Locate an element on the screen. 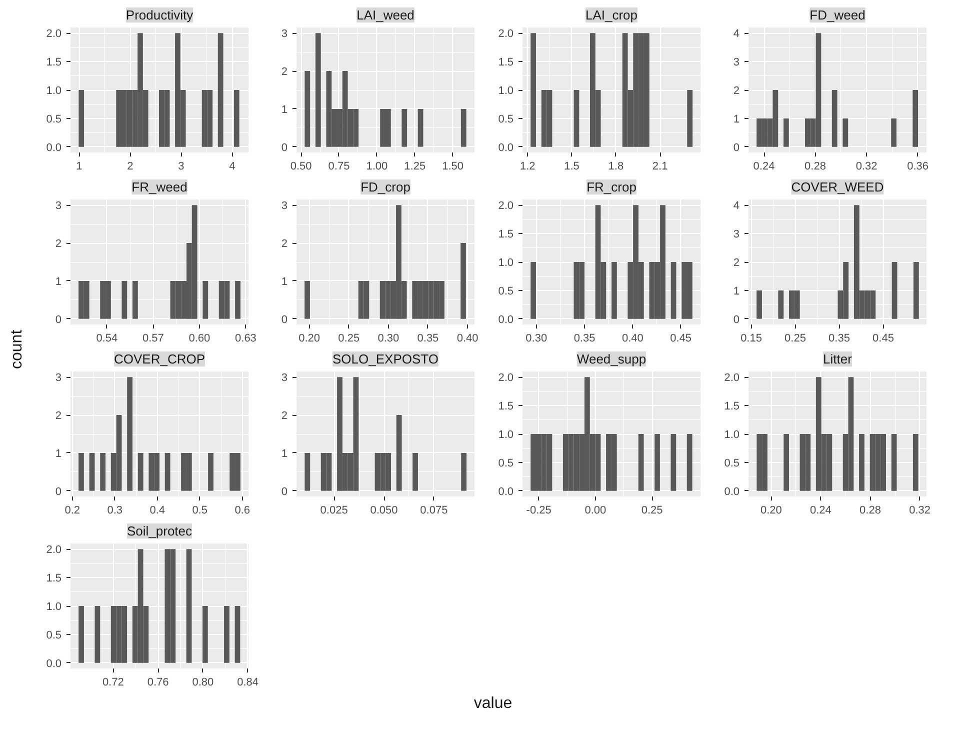  x-tick-label: 0.36 is located at coordinates (918, 166).